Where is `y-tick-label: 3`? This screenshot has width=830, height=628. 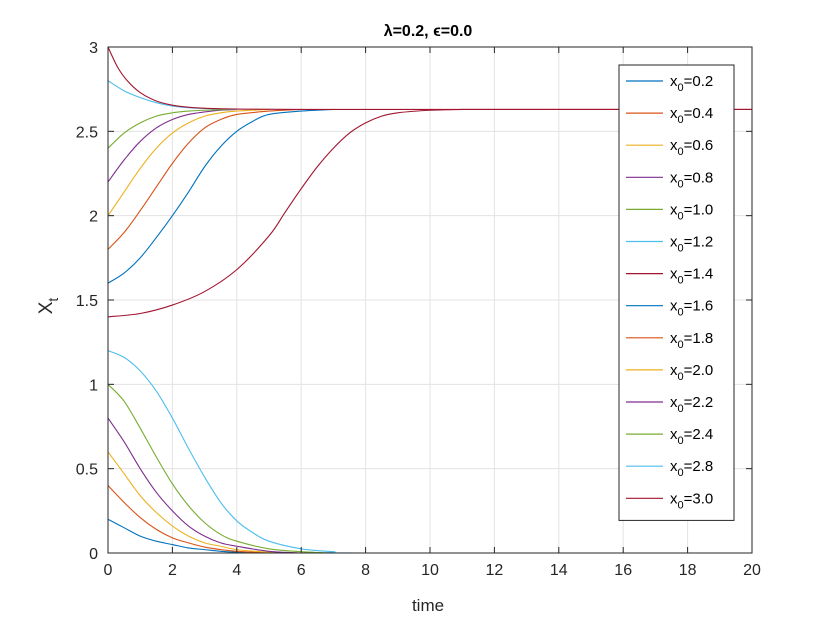 y-tick-label: 3 is located at coordinates (93, 48).